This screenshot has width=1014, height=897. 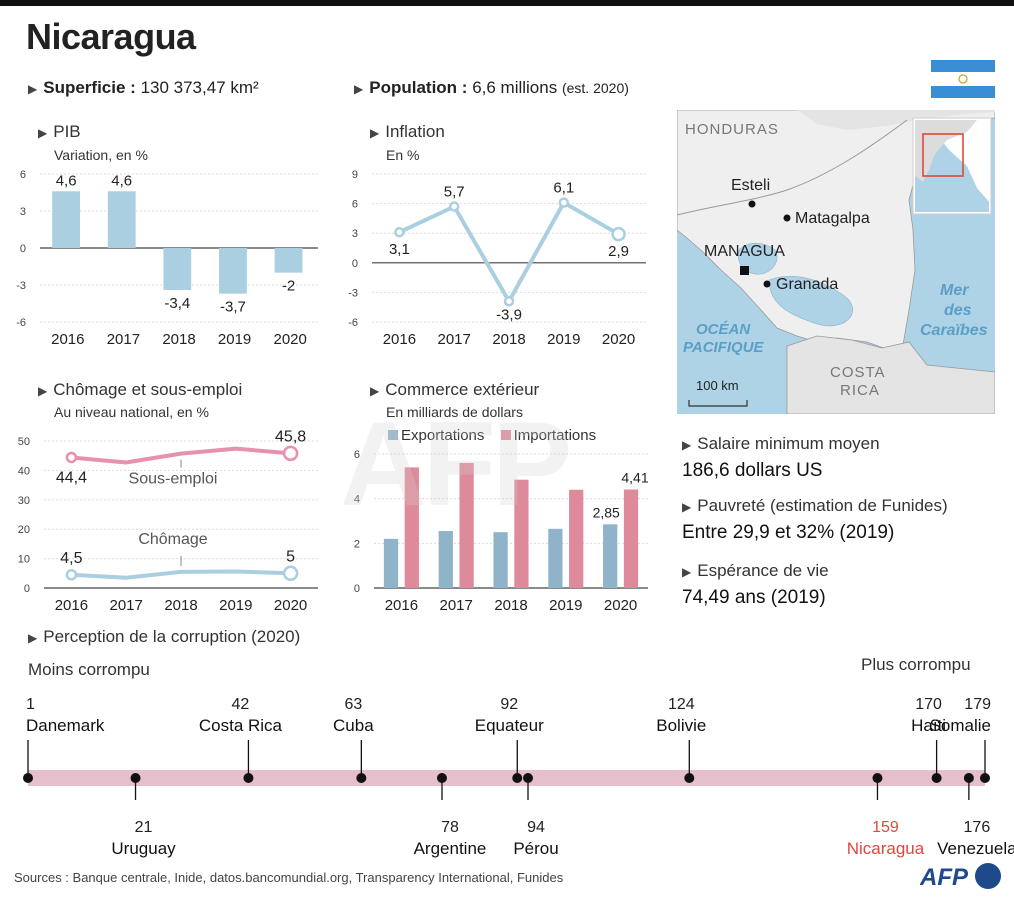 What do you see at coordinates (241, 725) in the screenshot?
I see `rank-country: Costa Rica` at bounding box center [241, 725].